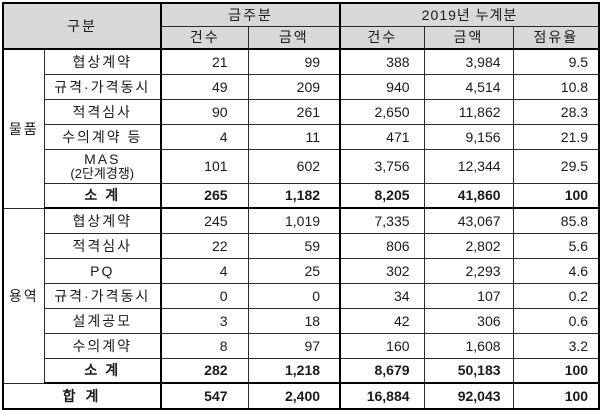 The image size is (600, 410). What do you see at coordinates (250, 14) in the screenshot?
I see `header-group-weekly: 금주분` at bounding box center [250, 14].